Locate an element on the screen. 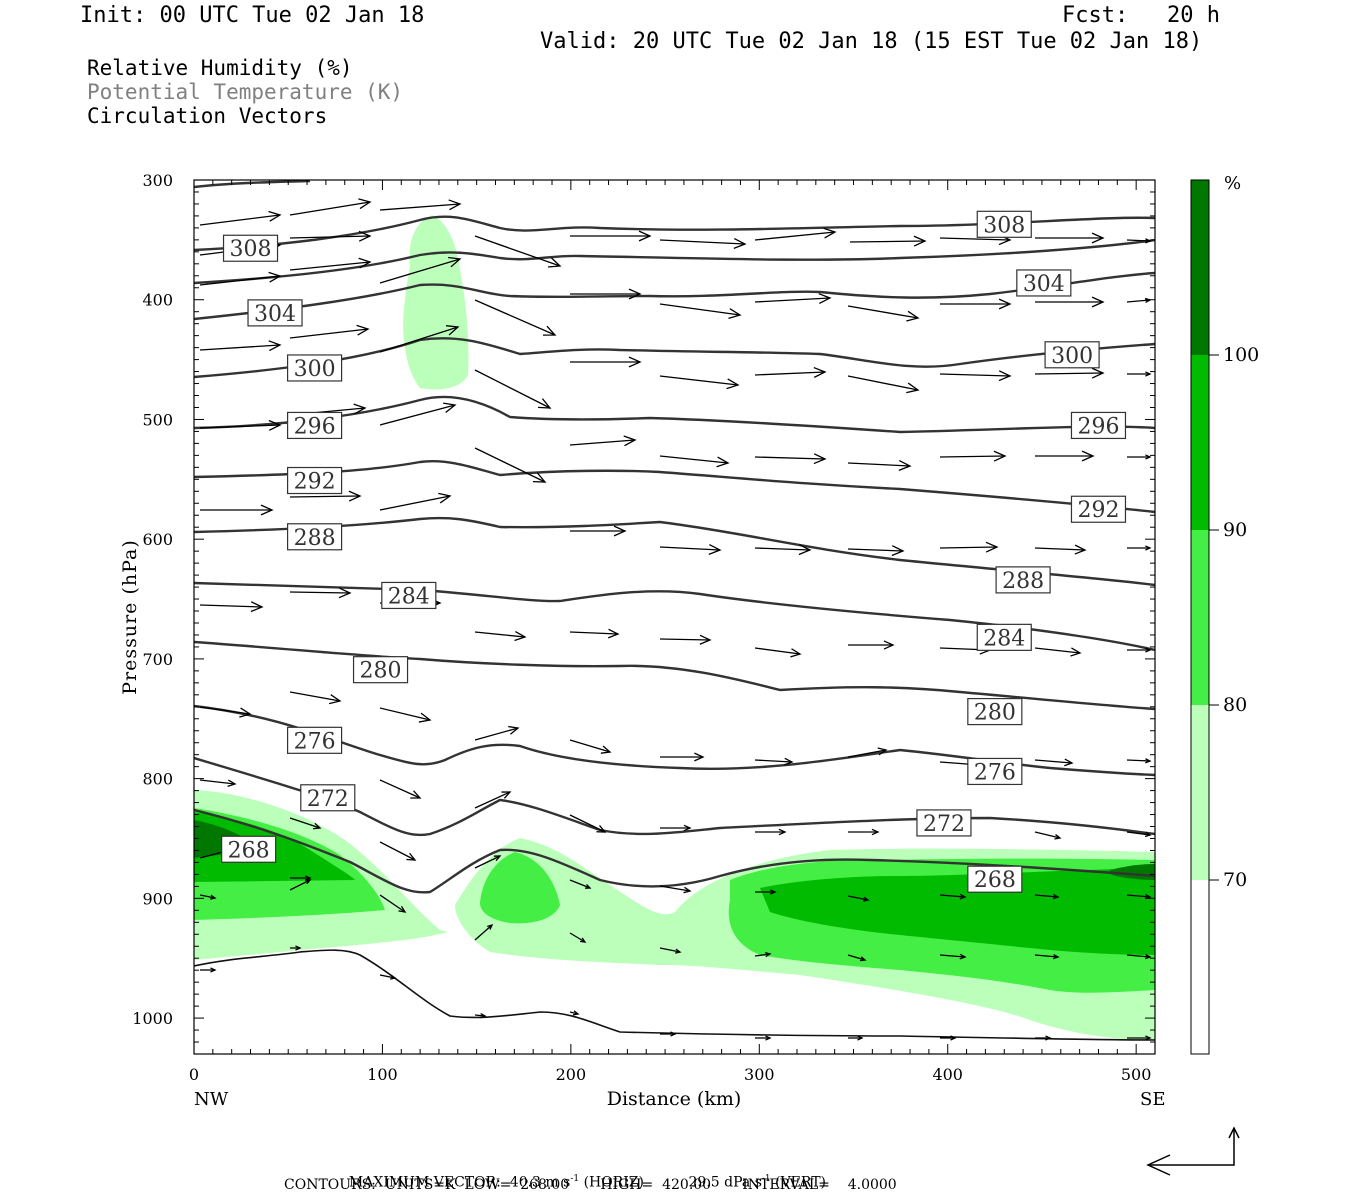 The image size is (1350, 1200). x-tick-label: 0 is located at coordinates (194, 1074).